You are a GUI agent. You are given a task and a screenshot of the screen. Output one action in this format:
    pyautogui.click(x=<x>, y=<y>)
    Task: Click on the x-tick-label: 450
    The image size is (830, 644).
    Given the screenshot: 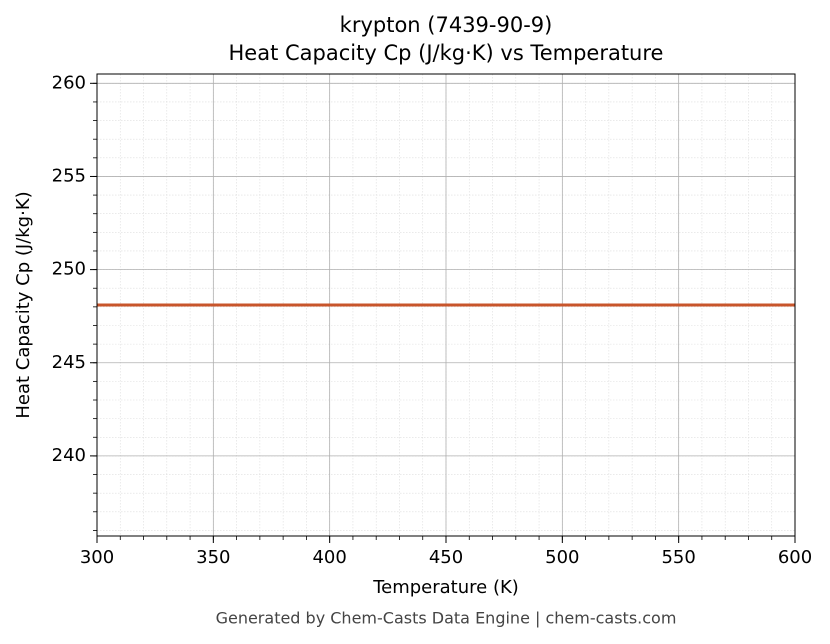 What is the action you would take?
    pyautogui.click(x=446, y=557)
    